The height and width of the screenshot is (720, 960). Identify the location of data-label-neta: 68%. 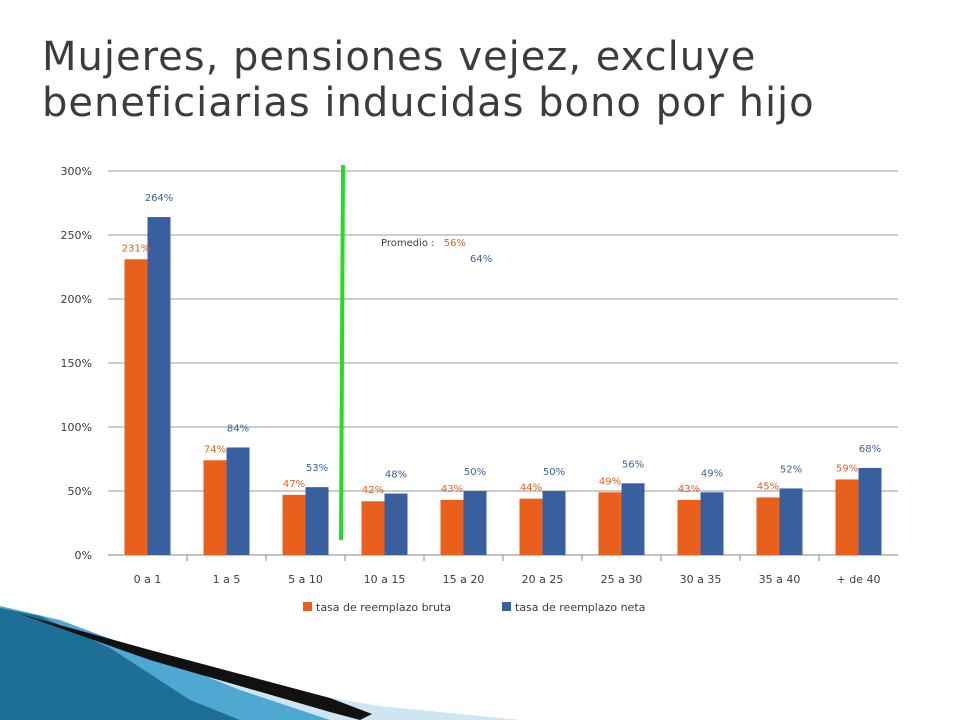
(870, 449).